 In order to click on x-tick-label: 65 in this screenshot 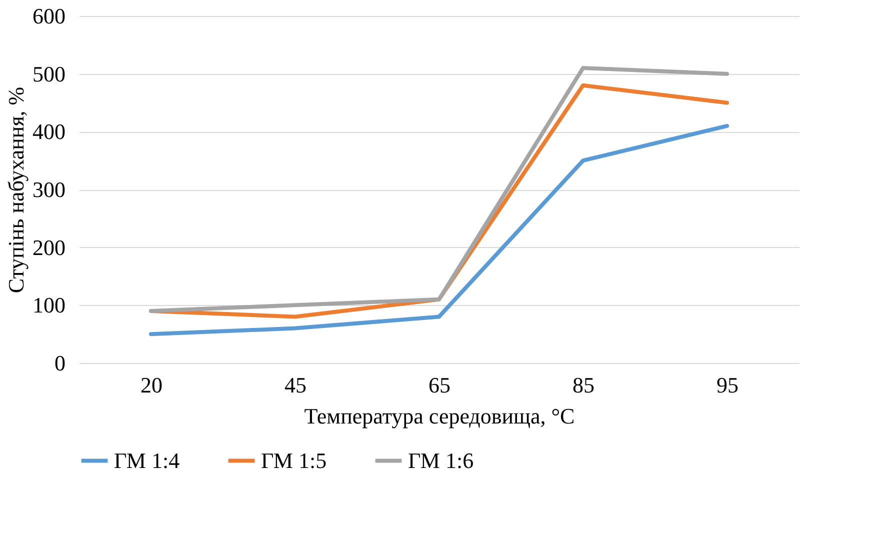, I will do `click(439, 385)`.